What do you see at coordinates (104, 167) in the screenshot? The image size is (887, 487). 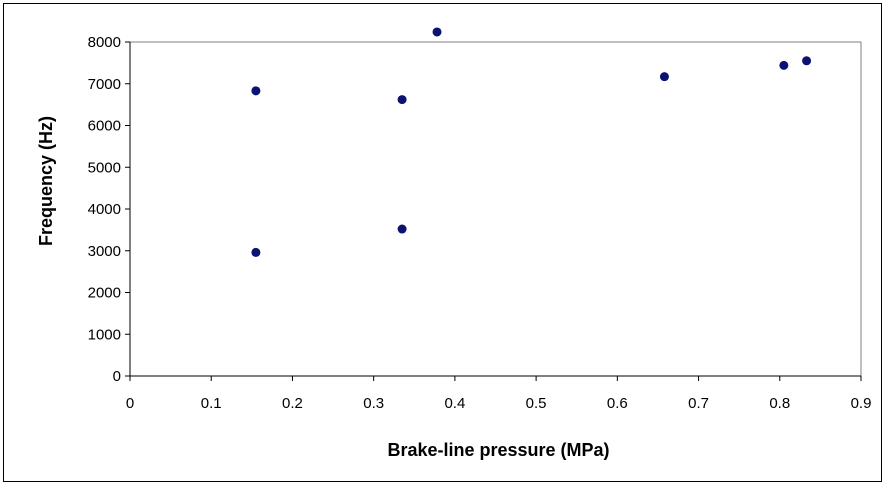 I see `y-tick-label: 5000` at bounding box center [104, 167].